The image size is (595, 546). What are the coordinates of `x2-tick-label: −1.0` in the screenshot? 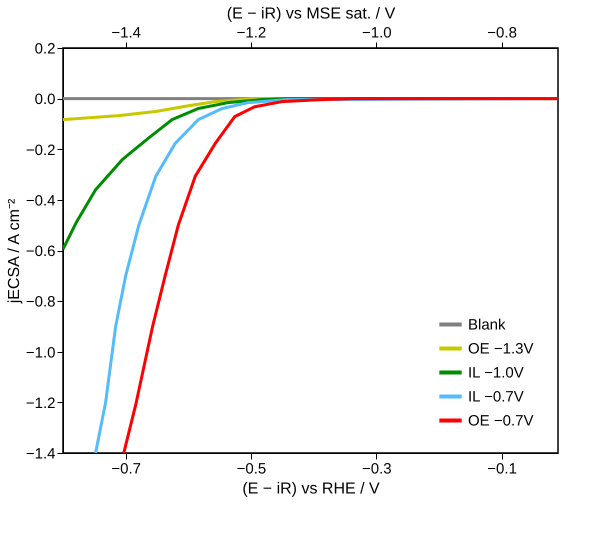 It's located at (377, 33).